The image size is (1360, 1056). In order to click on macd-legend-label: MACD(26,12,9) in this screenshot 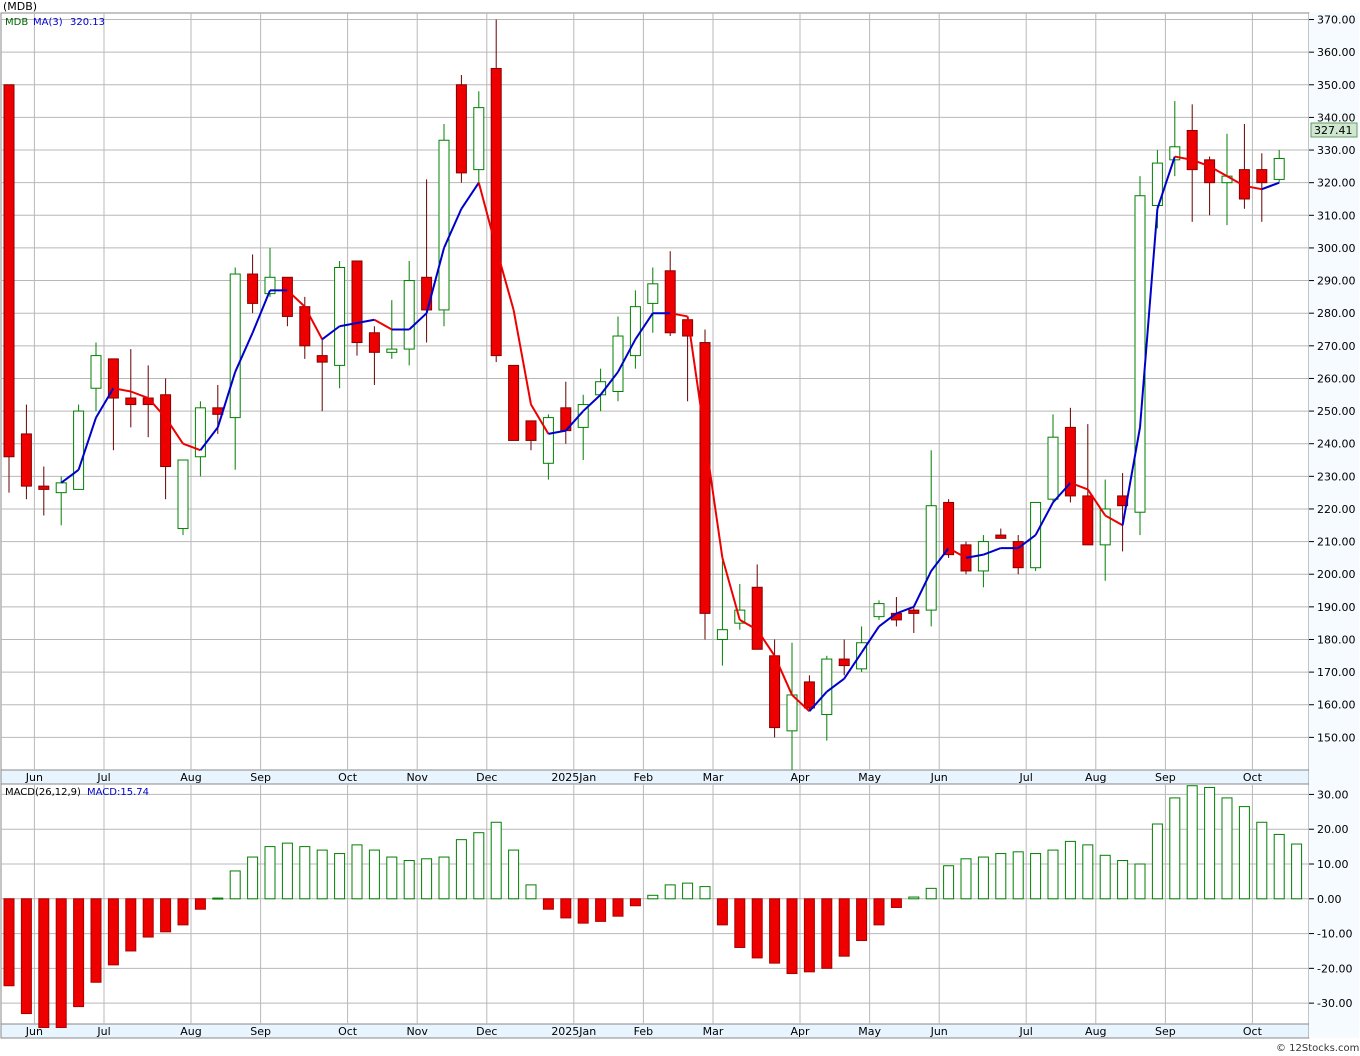, I will do `click(43, 792)`.